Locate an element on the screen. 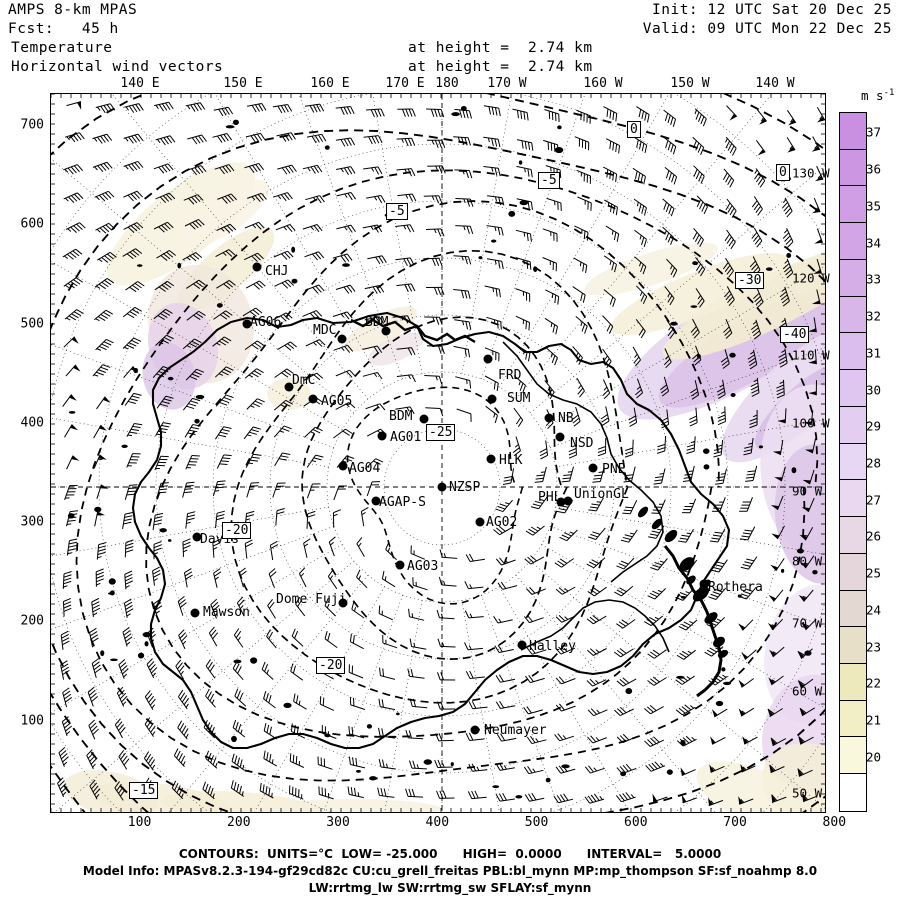  height-level-temp: at height = 2.74 km is located at coordinates (500, 48).